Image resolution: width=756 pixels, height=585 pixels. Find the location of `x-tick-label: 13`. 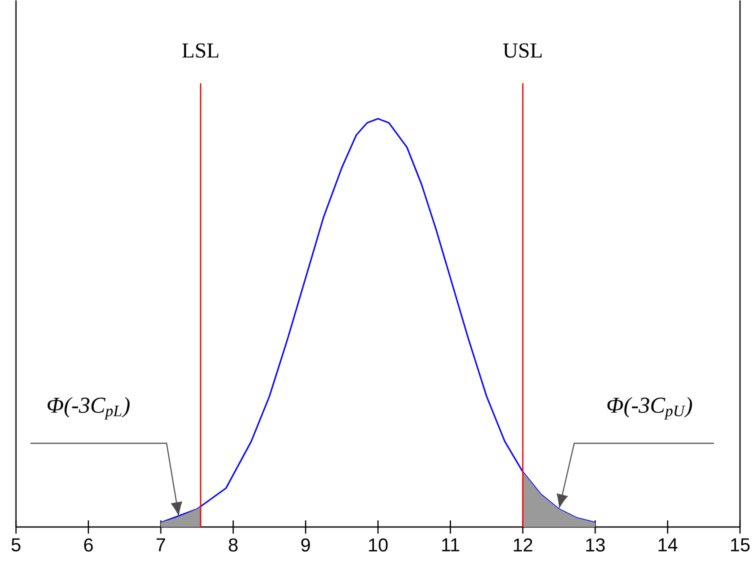

x-tick-label: 13 is located at coordinates (595, 545).